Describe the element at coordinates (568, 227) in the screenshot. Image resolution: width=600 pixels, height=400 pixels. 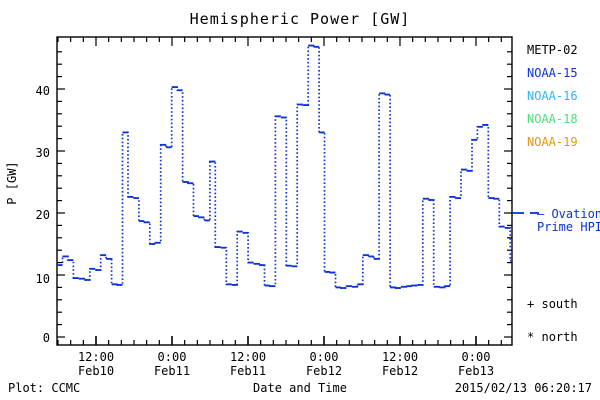
I see `ovation-line-2: Prime HPI` at that location.